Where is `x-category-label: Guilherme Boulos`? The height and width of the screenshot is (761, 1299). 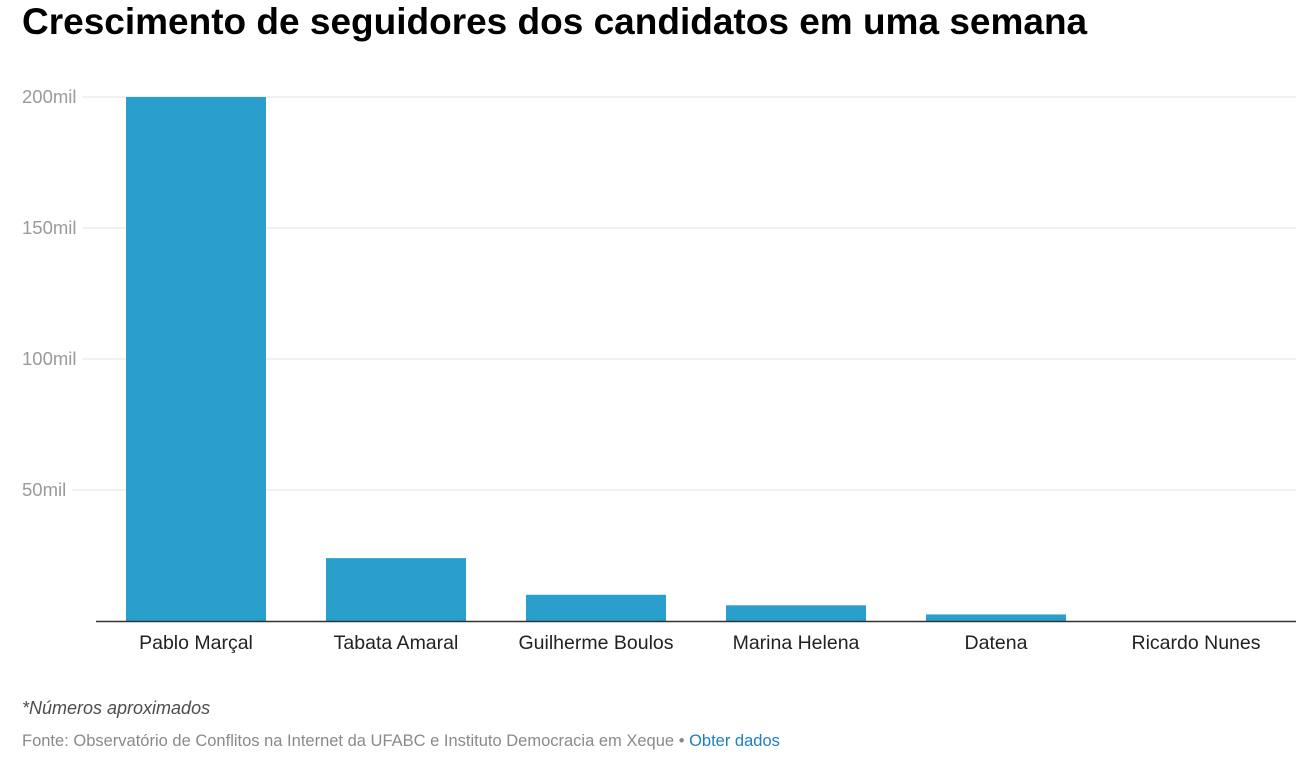
x-category-label: Guilherme Boulos is located at coordinates (596, 643).